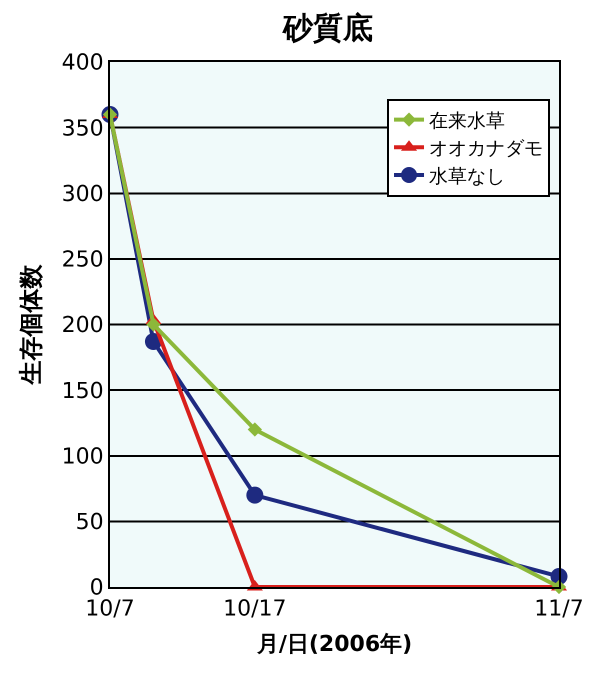  I want to click on x-tick-label: 10/17, so click(255, 609).